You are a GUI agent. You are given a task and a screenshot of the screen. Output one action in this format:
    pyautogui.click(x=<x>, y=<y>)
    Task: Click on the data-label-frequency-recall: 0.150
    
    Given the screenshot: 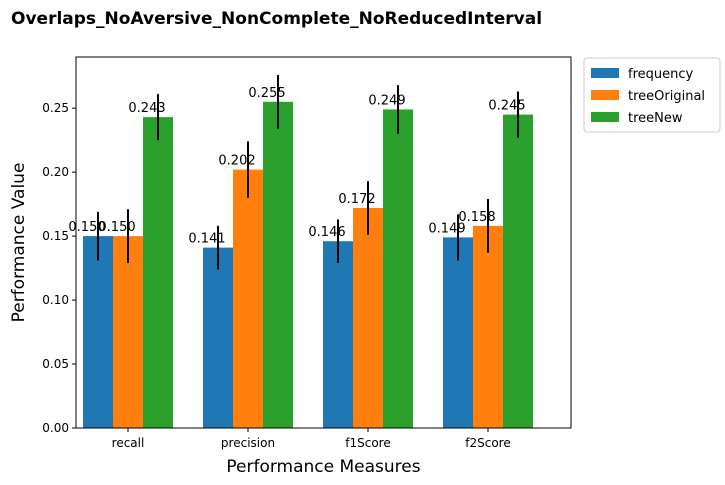 What is the action you would take?
    pyautogui.click(x=86, y=227)
    